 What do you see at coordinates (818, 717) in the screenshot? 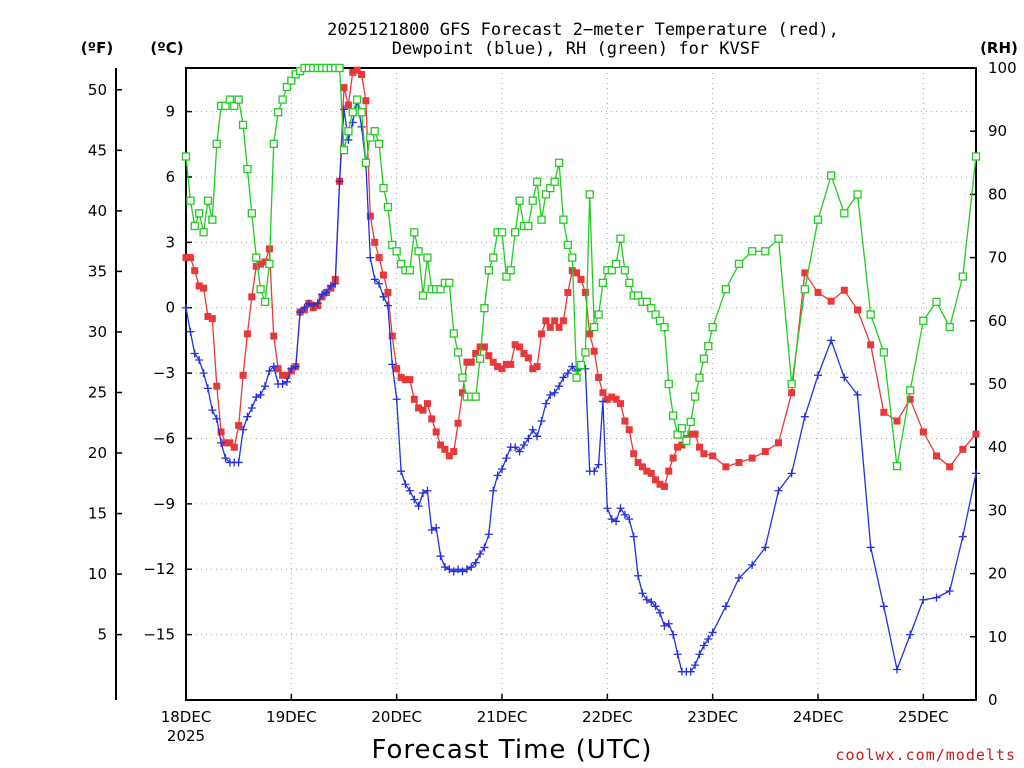
I see `x-tick-label: 24DEC` at bounding box center [818, 717].